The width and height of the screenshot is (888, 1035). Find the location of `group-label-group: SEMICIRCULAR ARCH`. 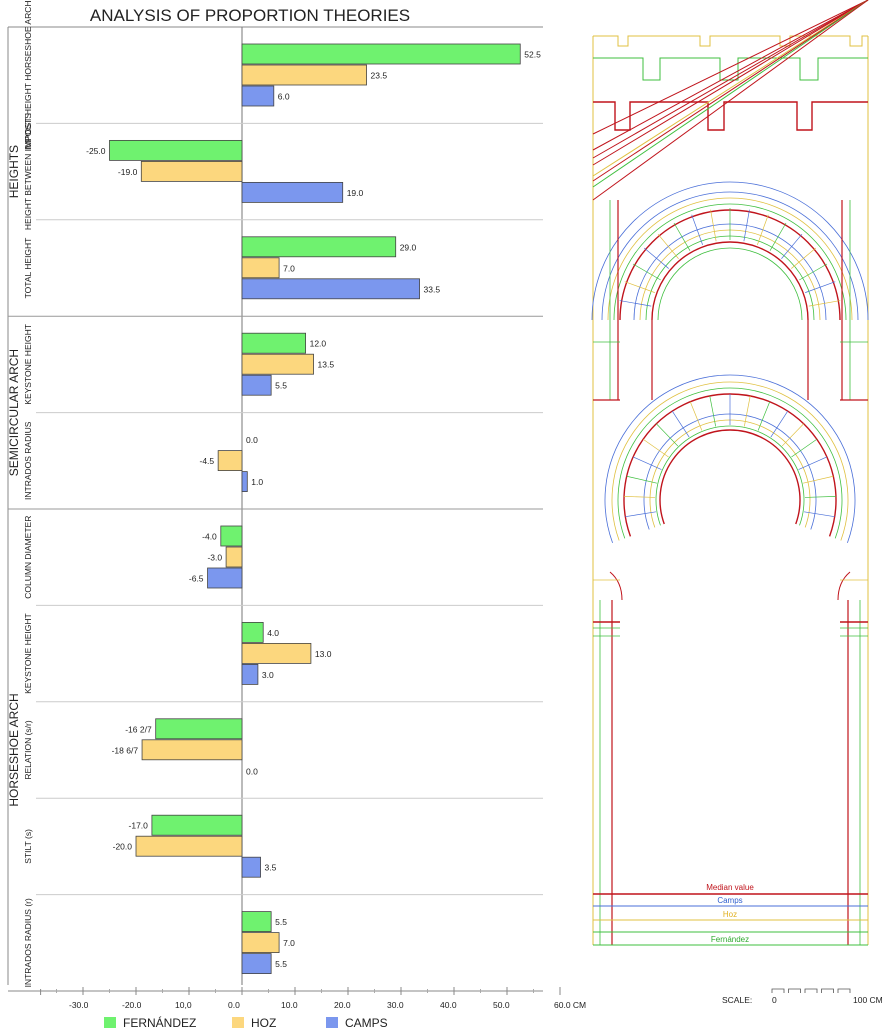

group-label-group: SEMICIRCULAR ARCH is located at coordinates (14, 412).